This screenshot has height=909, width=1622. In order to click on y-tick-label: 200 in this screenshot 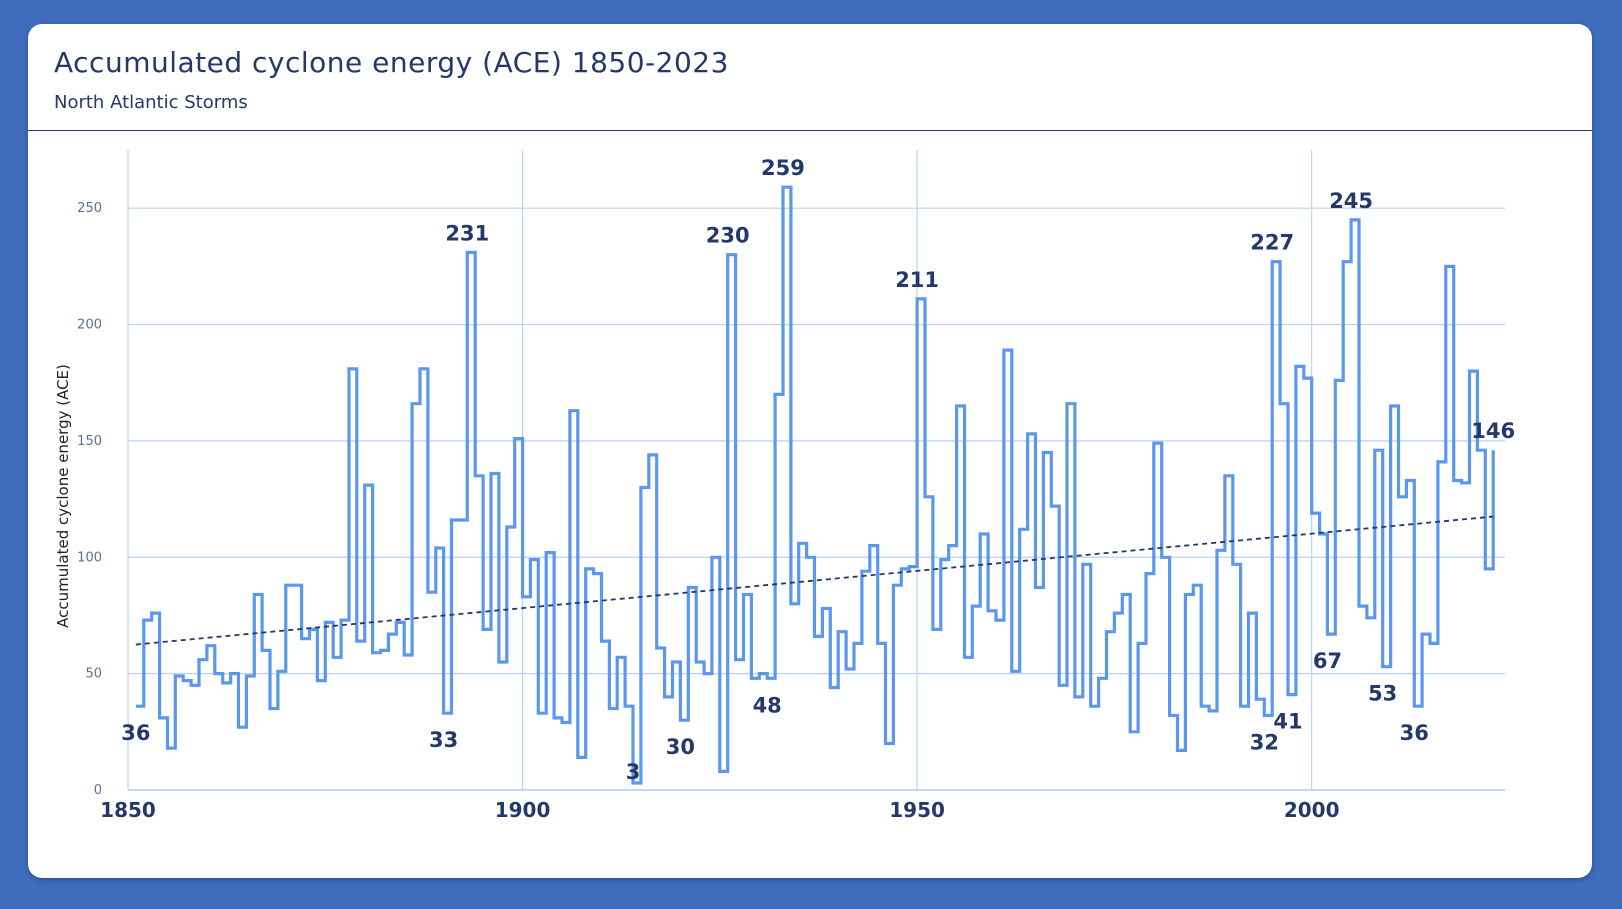, I will do `click(89, 325)`.